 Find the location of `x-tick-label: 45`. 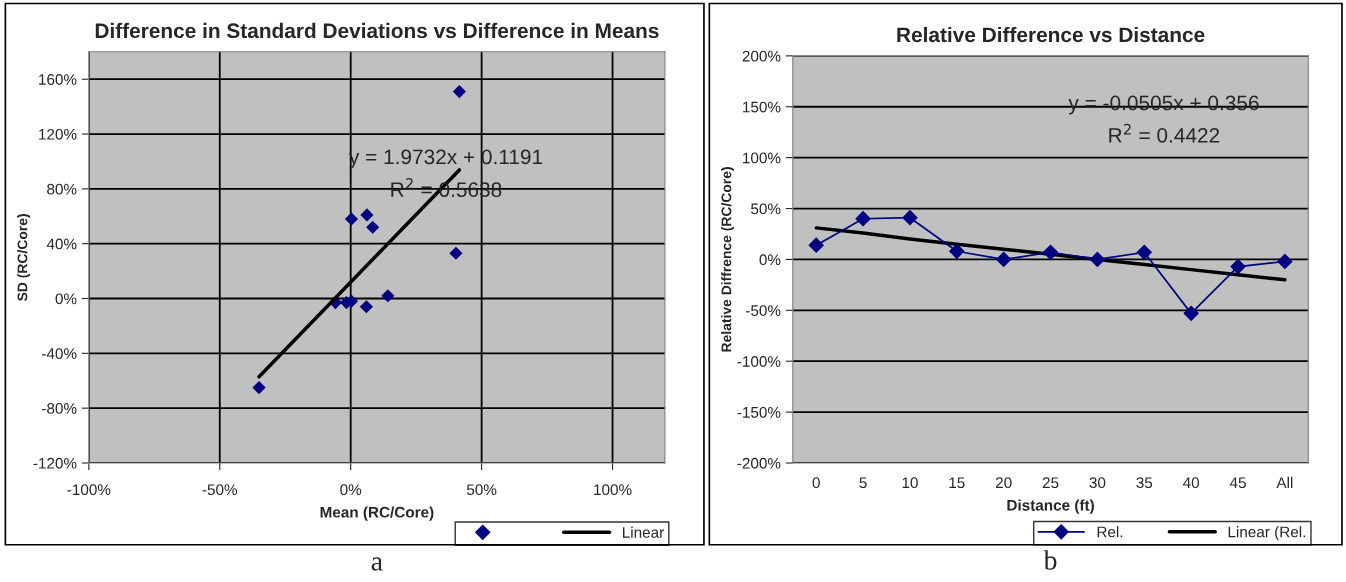

x-tick-label: 45 is located at coordinates (1237, 483).